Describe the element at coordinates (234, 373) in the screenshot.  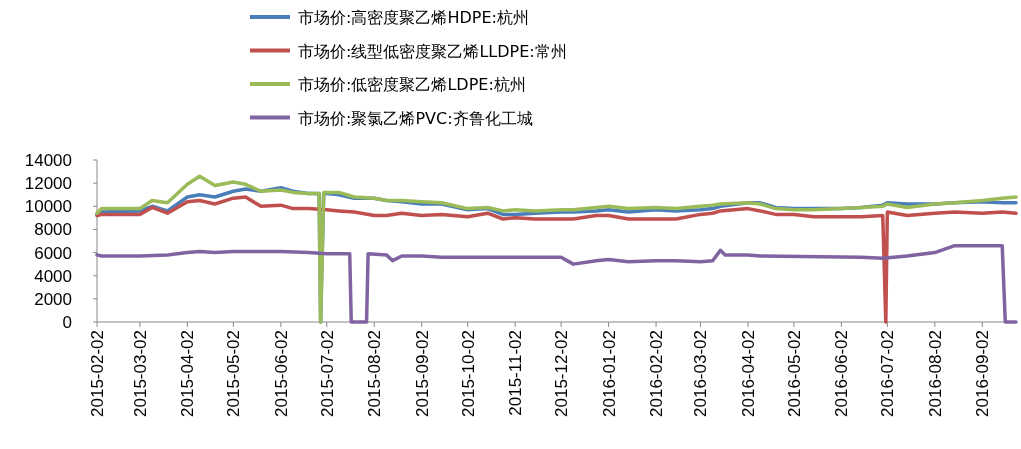
I see `x-tick-label: 2015-05-02` at that location.